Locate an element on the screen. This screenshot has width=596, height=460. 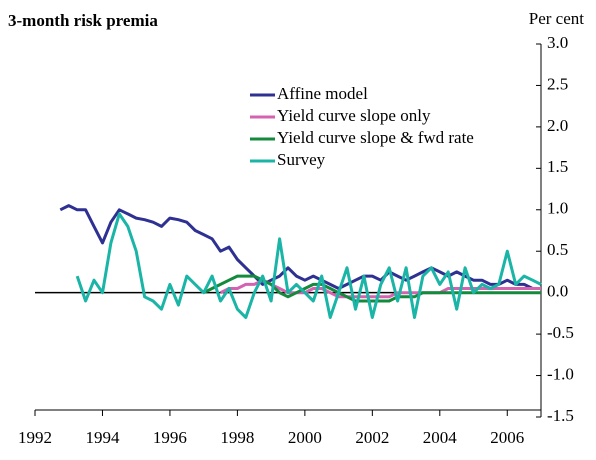
y-tick-label: 1.0 is located at coordinates (557, 208).